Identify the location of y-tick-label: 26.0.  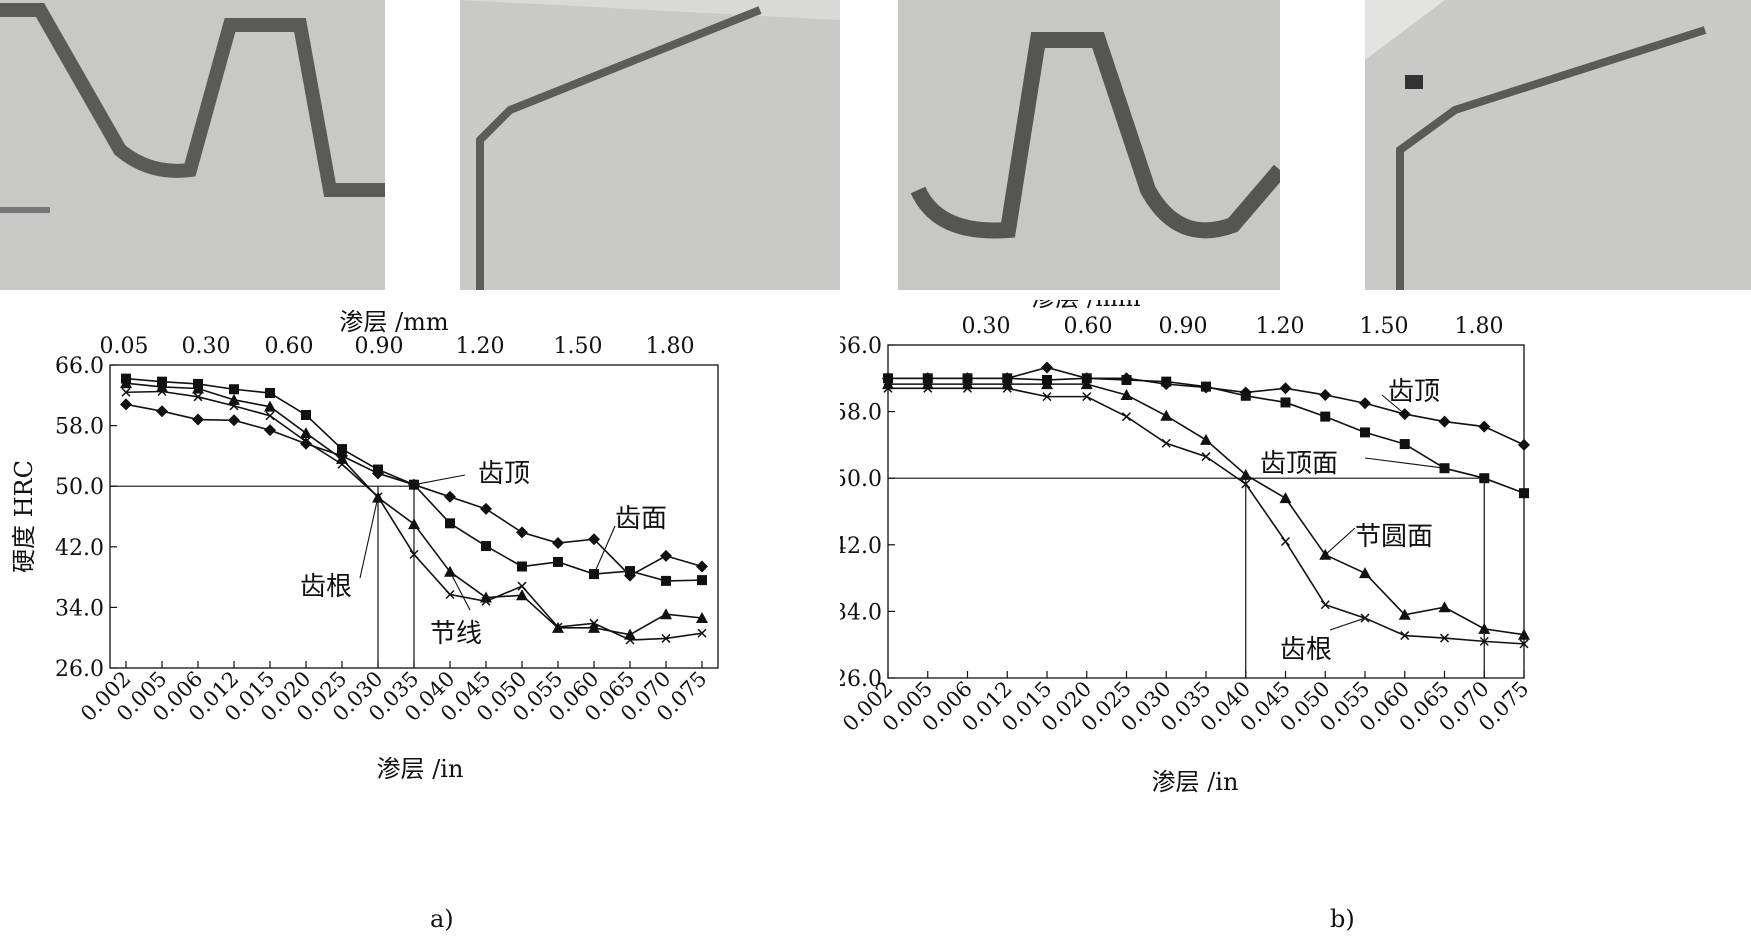
(79, 669).